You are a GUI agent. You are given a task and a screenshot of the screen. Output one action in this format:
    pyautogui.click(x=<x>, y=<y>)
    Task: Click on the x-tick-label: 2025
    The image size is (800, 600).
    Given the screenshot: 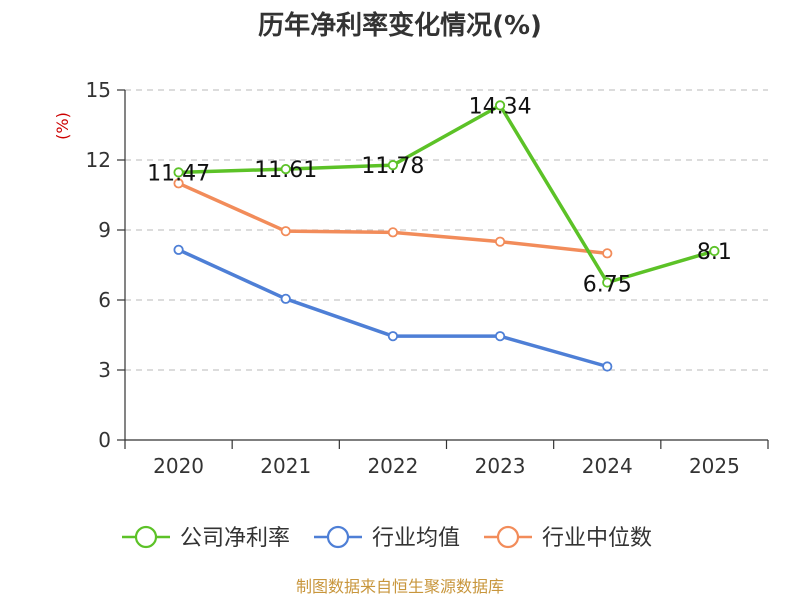 What is the action you would take?
    pyautogui.click(x=714, y=466)
    